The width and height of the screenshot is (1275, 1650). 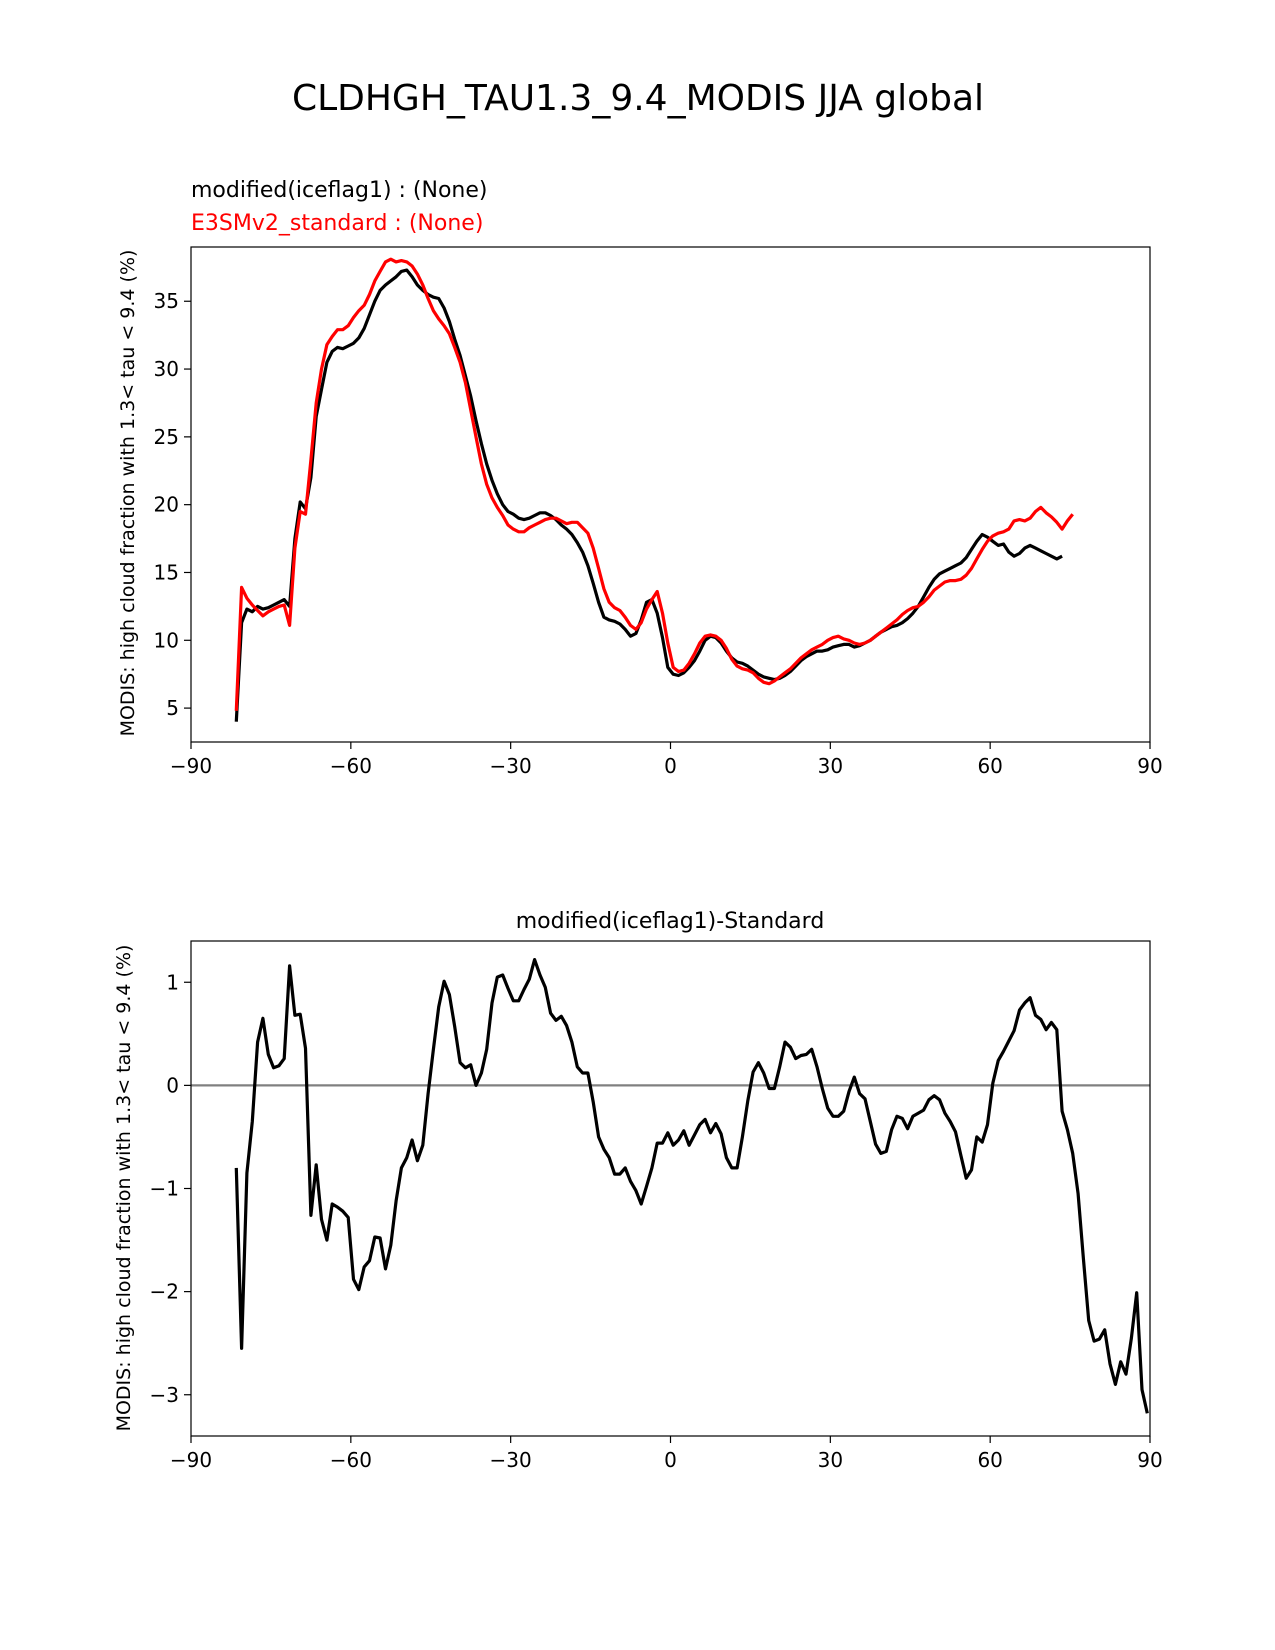 What do you see at coordinates (166, 572) in the screenshot?
I see `top-y-tick-label: 15` at bounding box center [166, 572].